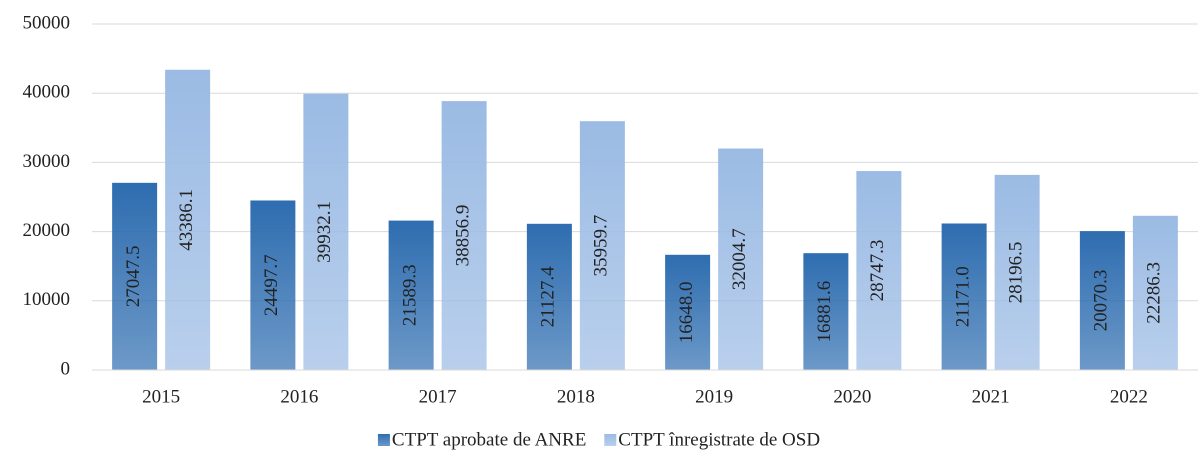 The width and height of the screenshot is (1198, 452). I want to click on y-tick-label: 30000, so click(47, 161).